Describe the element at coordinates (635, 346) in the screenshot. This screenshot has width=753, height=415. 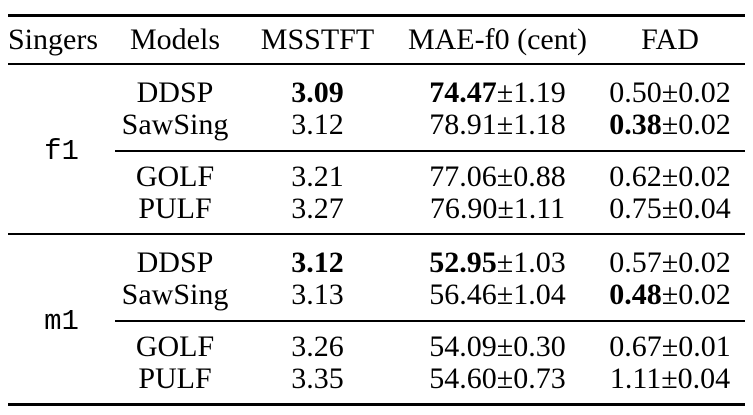
I see `value-main: 0.67` at that location.